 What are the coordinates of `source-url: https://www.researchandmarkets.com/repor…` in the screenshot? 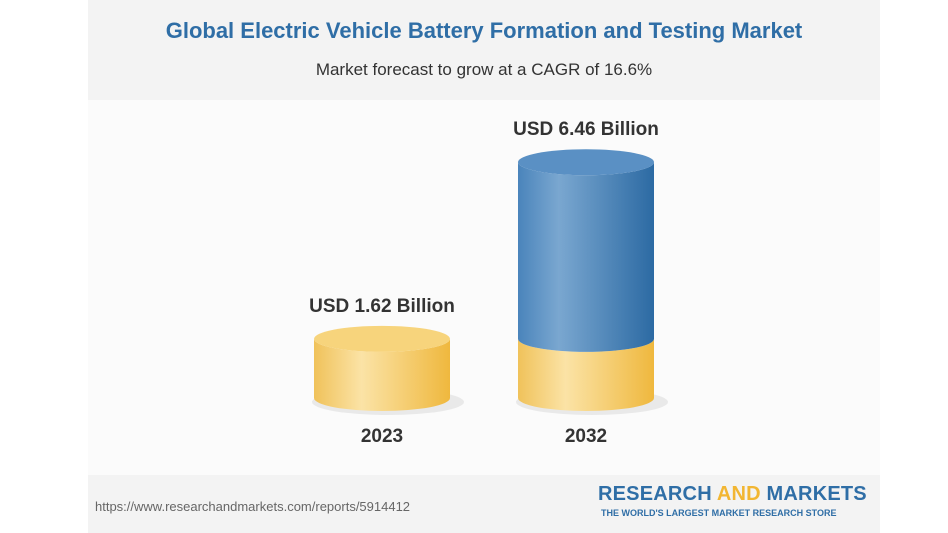 It's located at (253, 506).